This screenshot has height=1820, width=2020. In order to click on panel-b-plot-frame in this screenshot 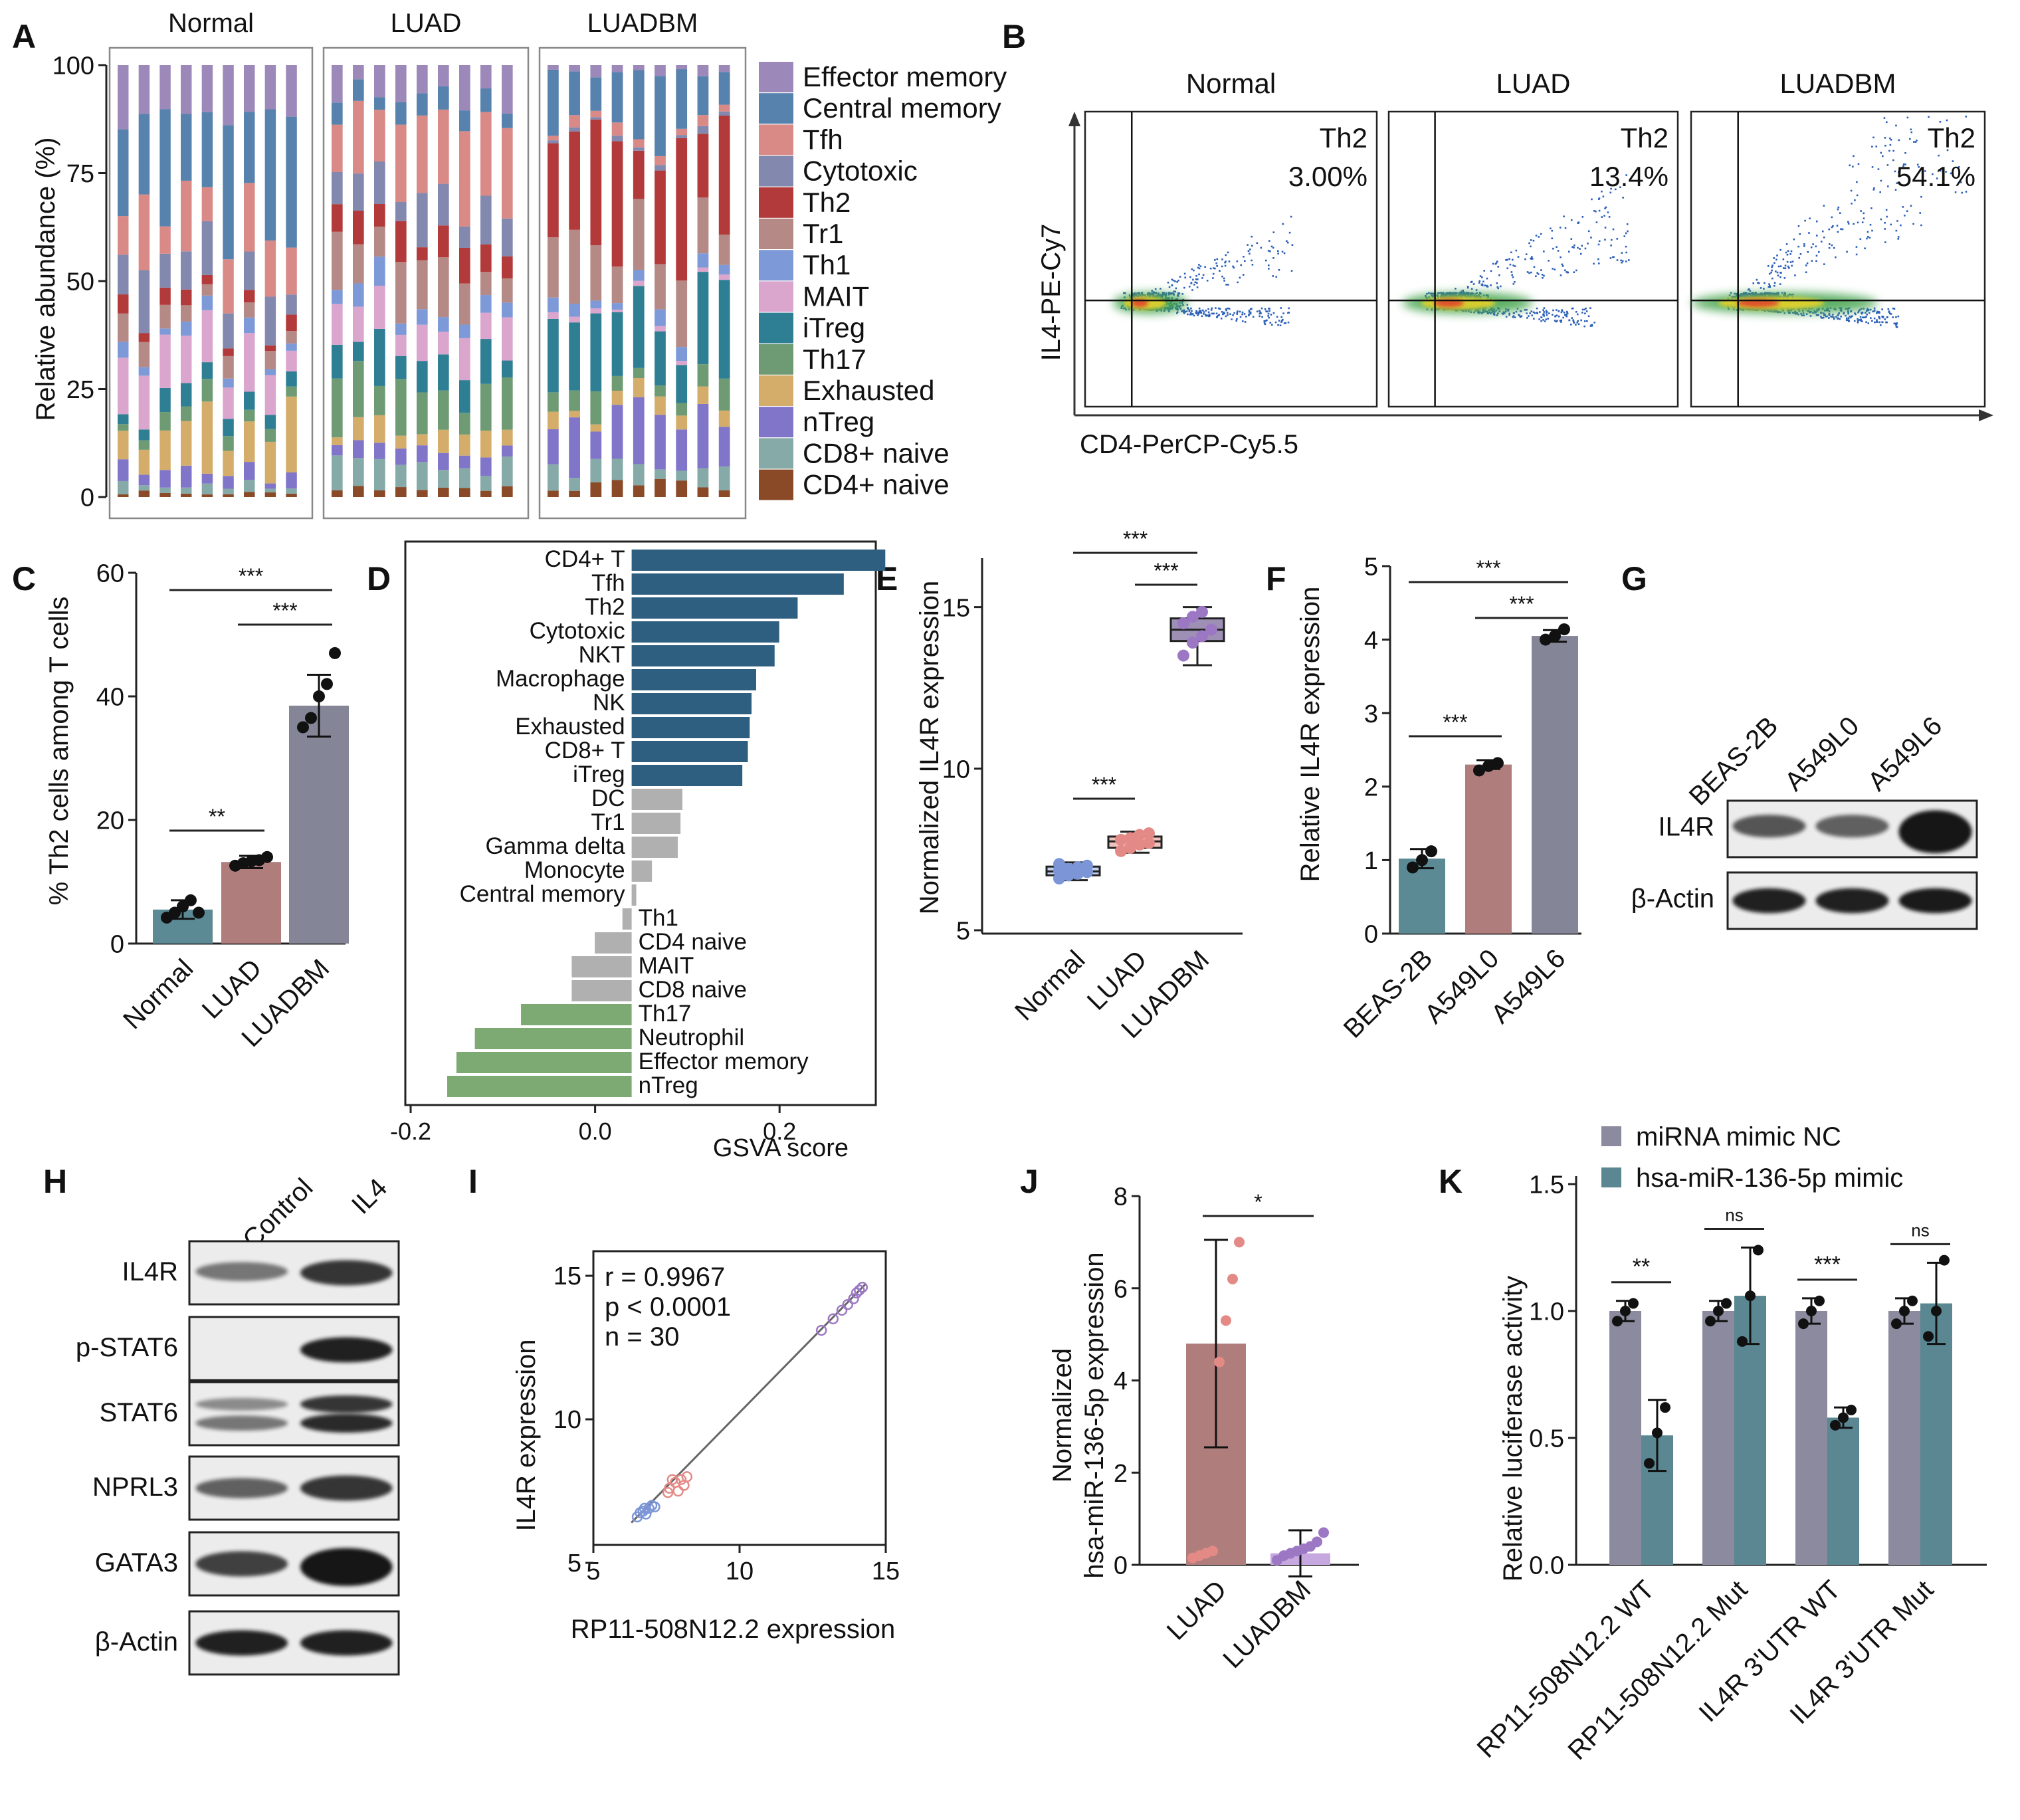, I will do `click(1838, 259)`.